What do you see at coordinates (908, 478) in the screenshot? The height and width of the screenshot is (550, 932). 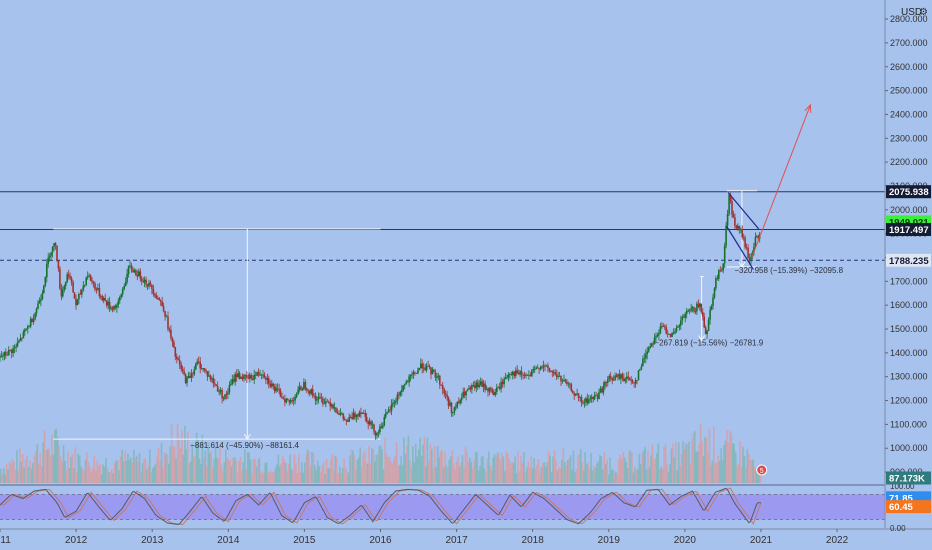 I see `volume-badge-bg` at bounding box center [908, 478].